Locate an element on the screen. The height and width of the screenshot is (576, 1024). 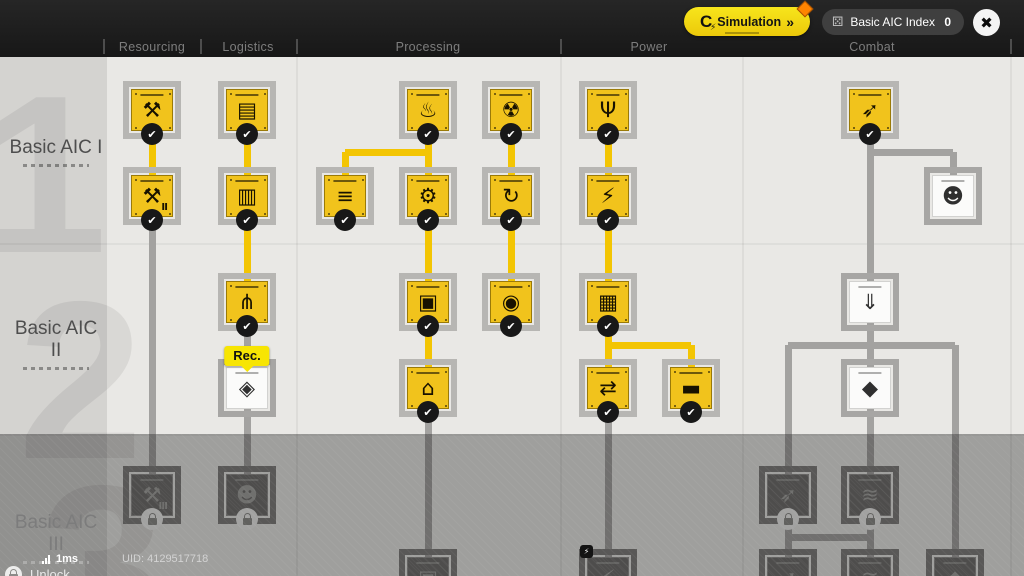
node-tile: ◆ is located at coordinates (955, 566).